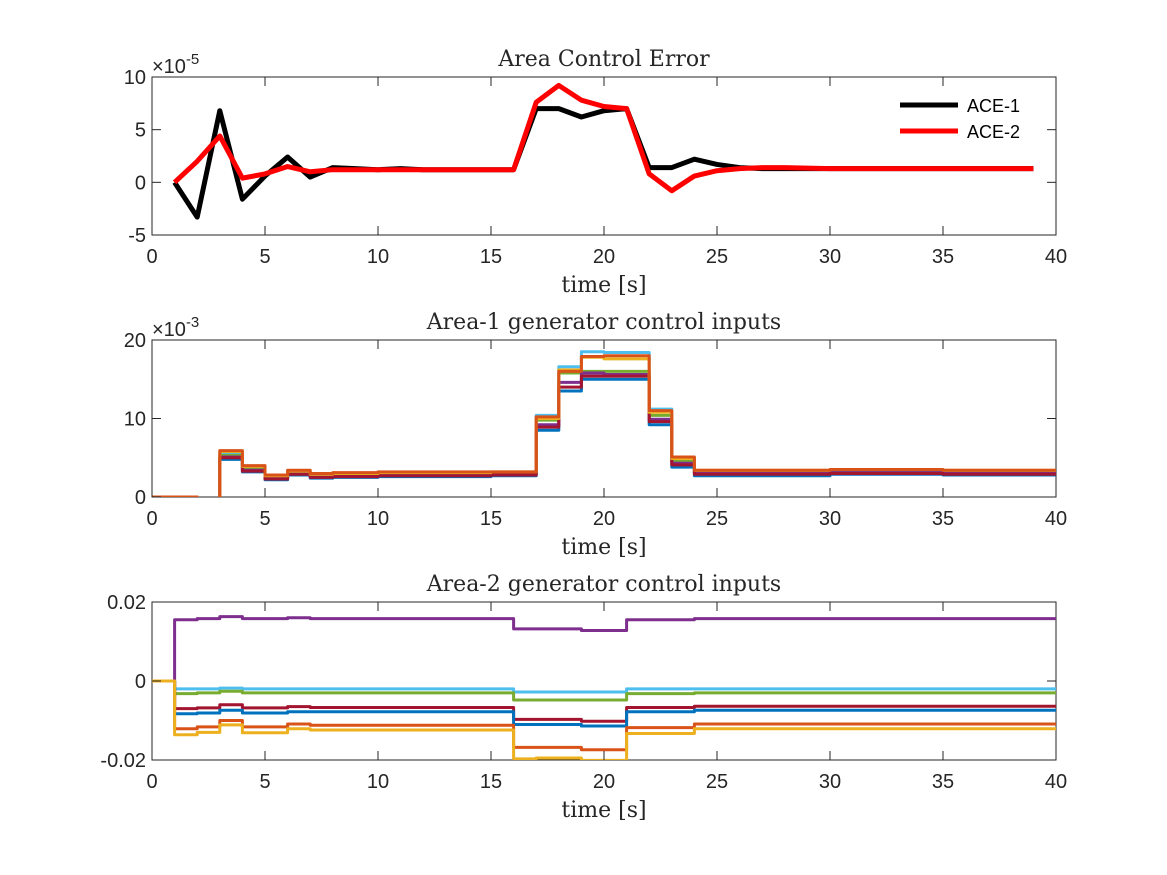 The height and width of the screenshot is (875, 1167). I want to click on legend: ACE-1 ACE-2, so click(960, 119).